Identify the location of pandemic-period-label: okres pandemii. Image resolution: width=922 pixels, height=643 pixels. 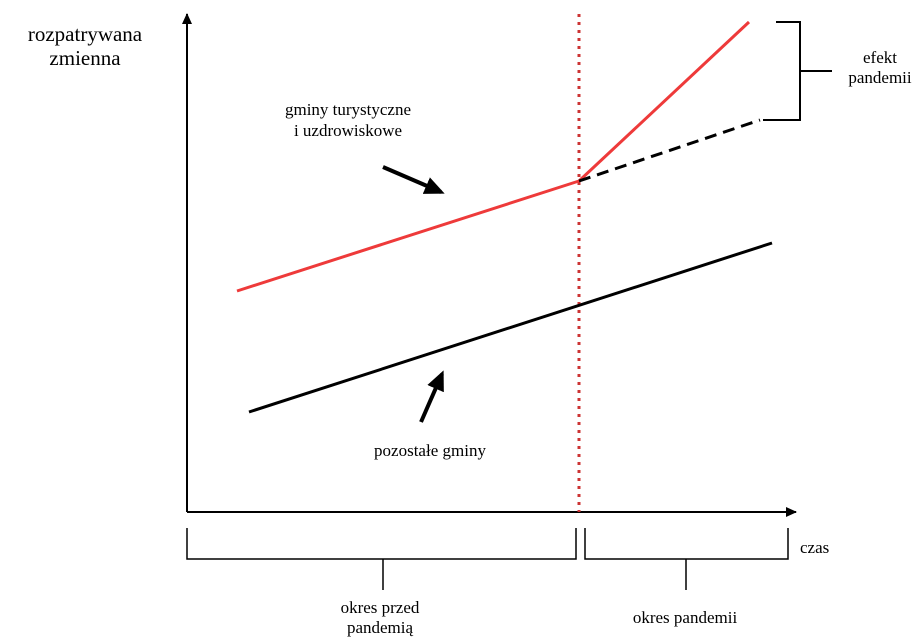
(685, 617).